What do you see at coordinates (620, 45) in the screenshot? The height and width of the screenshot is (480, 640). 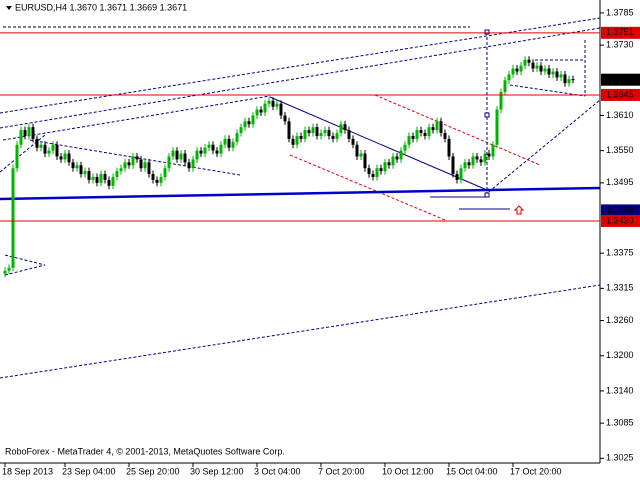 I see `y-tick-label: 1.3730` at bounding box center [620, 45].